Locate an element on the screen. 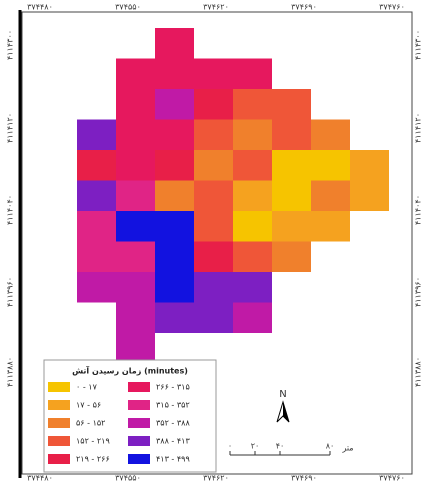 The height and width of the screenshot is (486, 425). scale-tick-label: ۴۰ is located at coordinates (280, 446).